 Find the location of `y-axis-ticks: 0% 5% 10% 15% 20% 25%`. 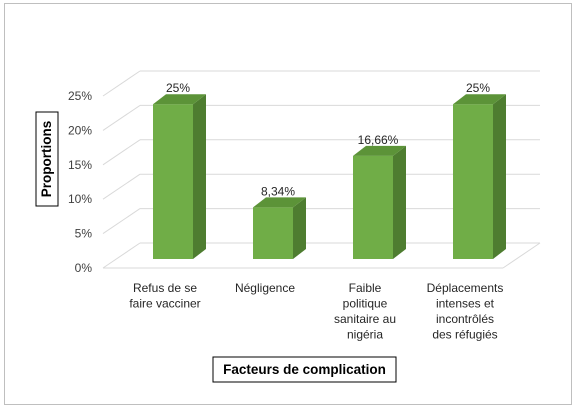

y-axis-ticks: 0% 5% 10% 15% 20% 25% is located at coordinates (80, 182).